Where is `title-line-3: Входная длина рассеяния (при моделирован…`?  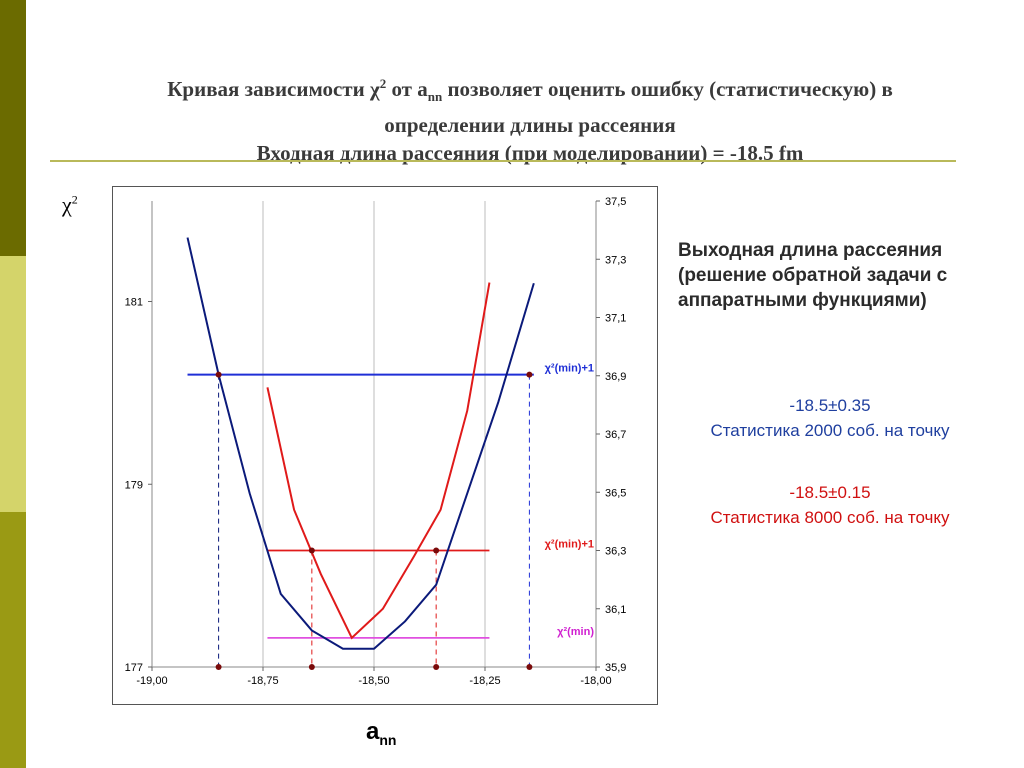 title-line-3: Входная длина рассеяния (при моделирован… is located at coordinates (530, 153).